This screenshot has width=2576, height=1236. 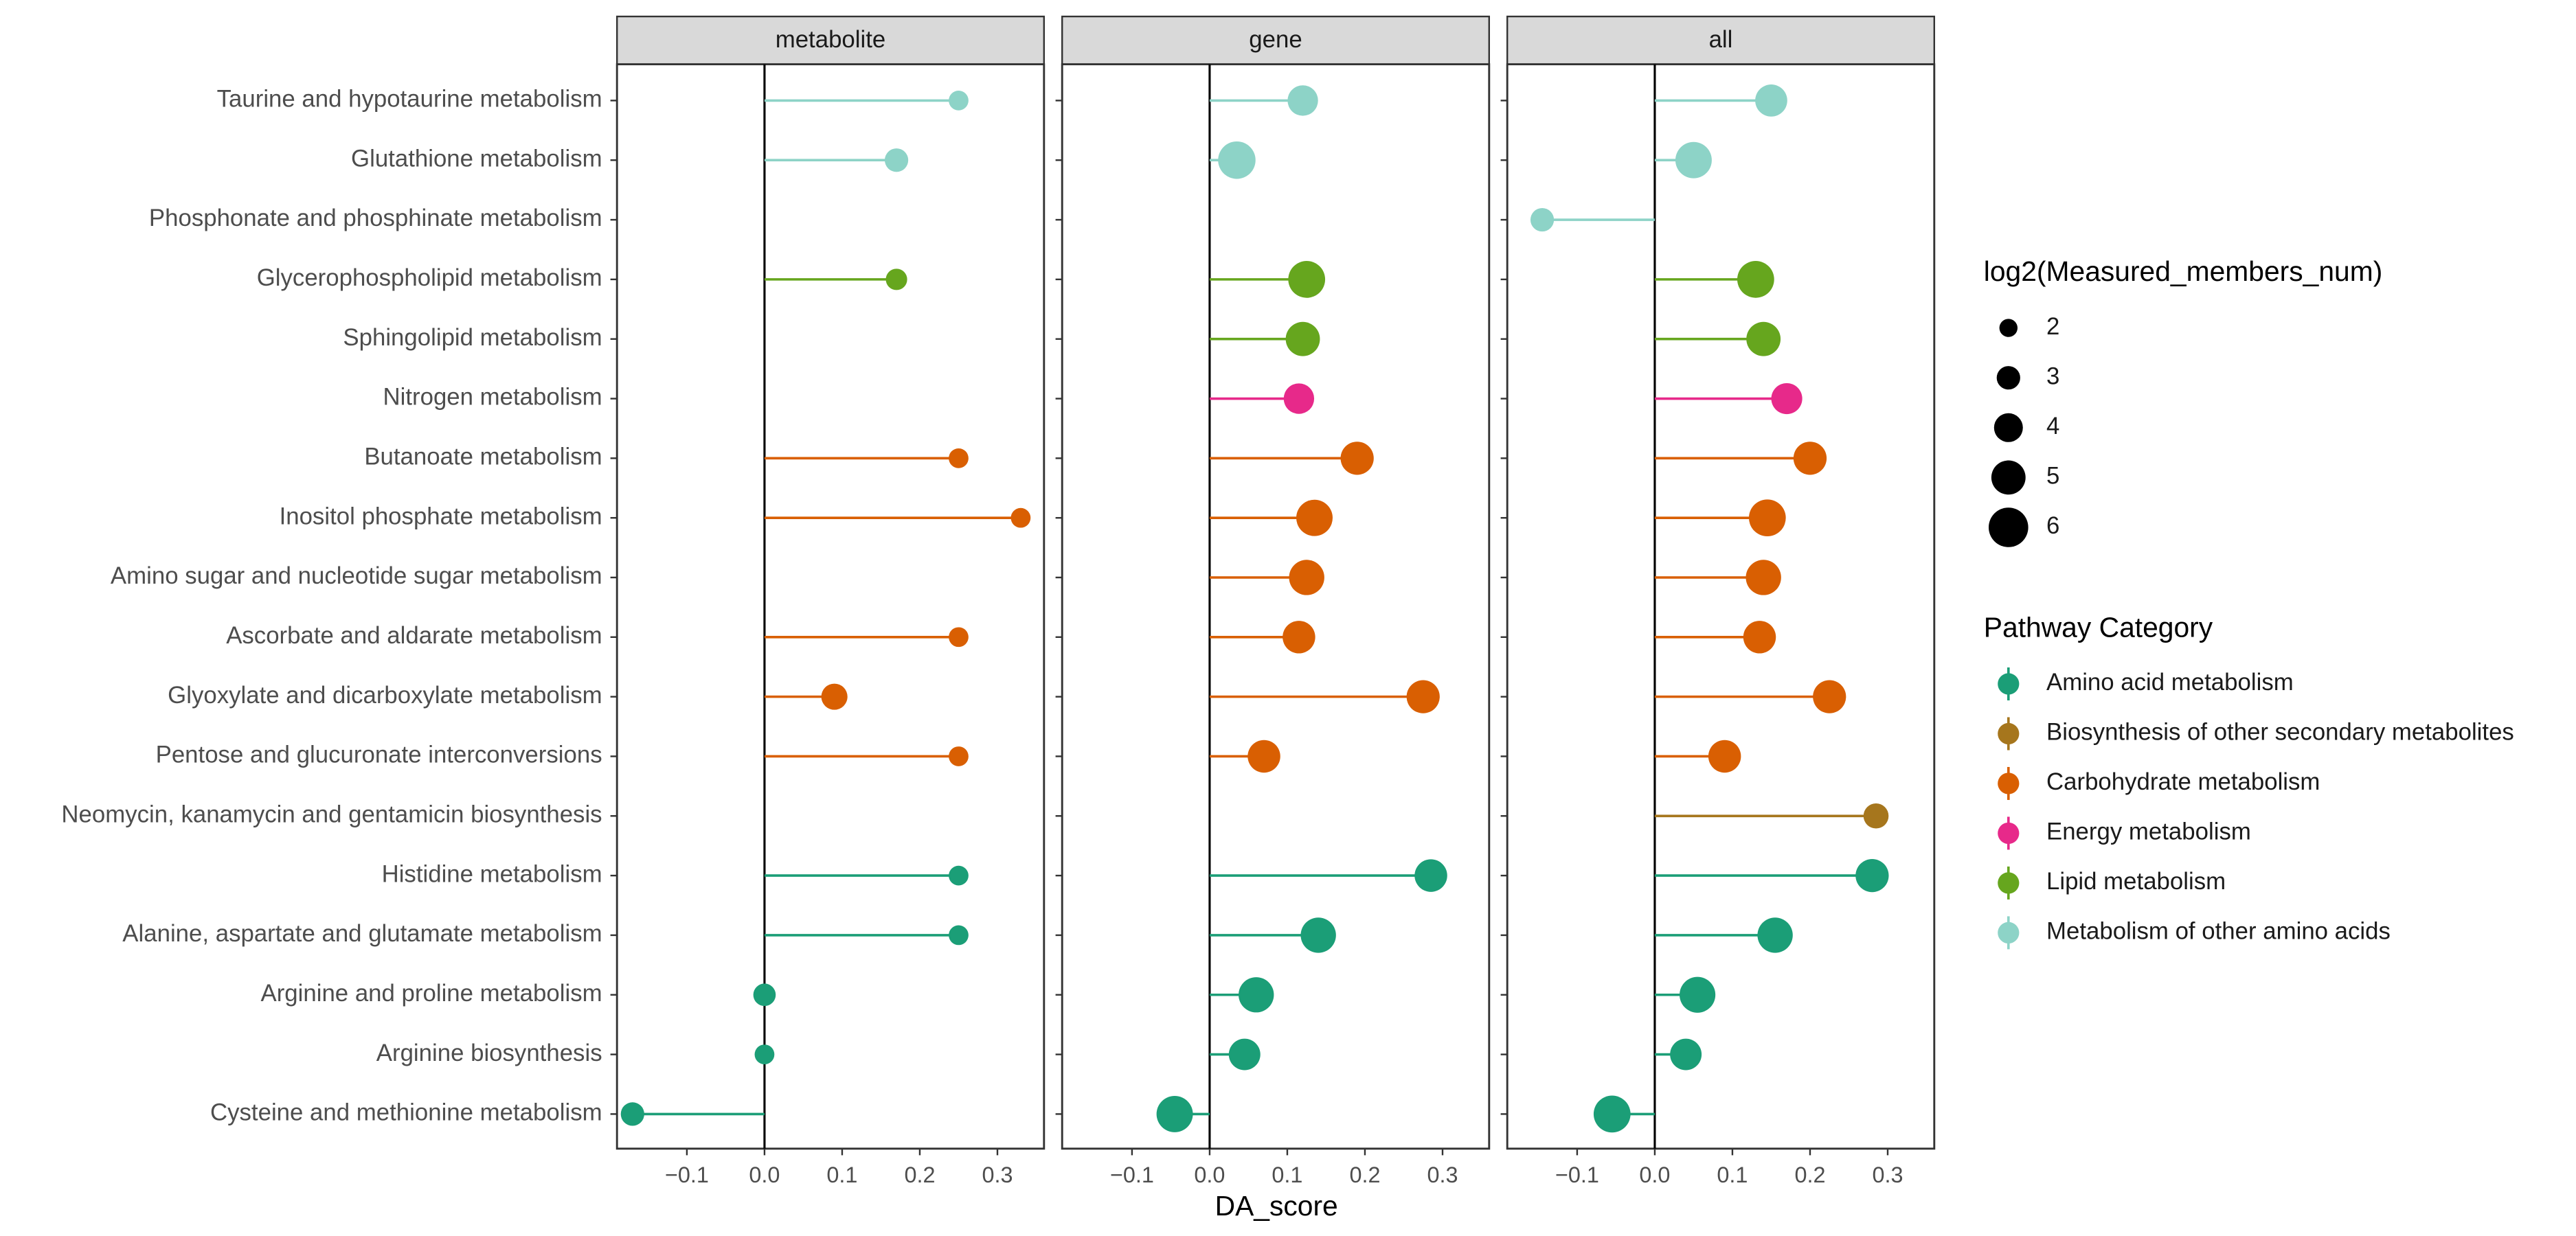 What do you see at coordinates (472, 337) in the screenshot?
I see `y-tick-label: Sphingolipid metabolism` at bounding box center [472, 337].